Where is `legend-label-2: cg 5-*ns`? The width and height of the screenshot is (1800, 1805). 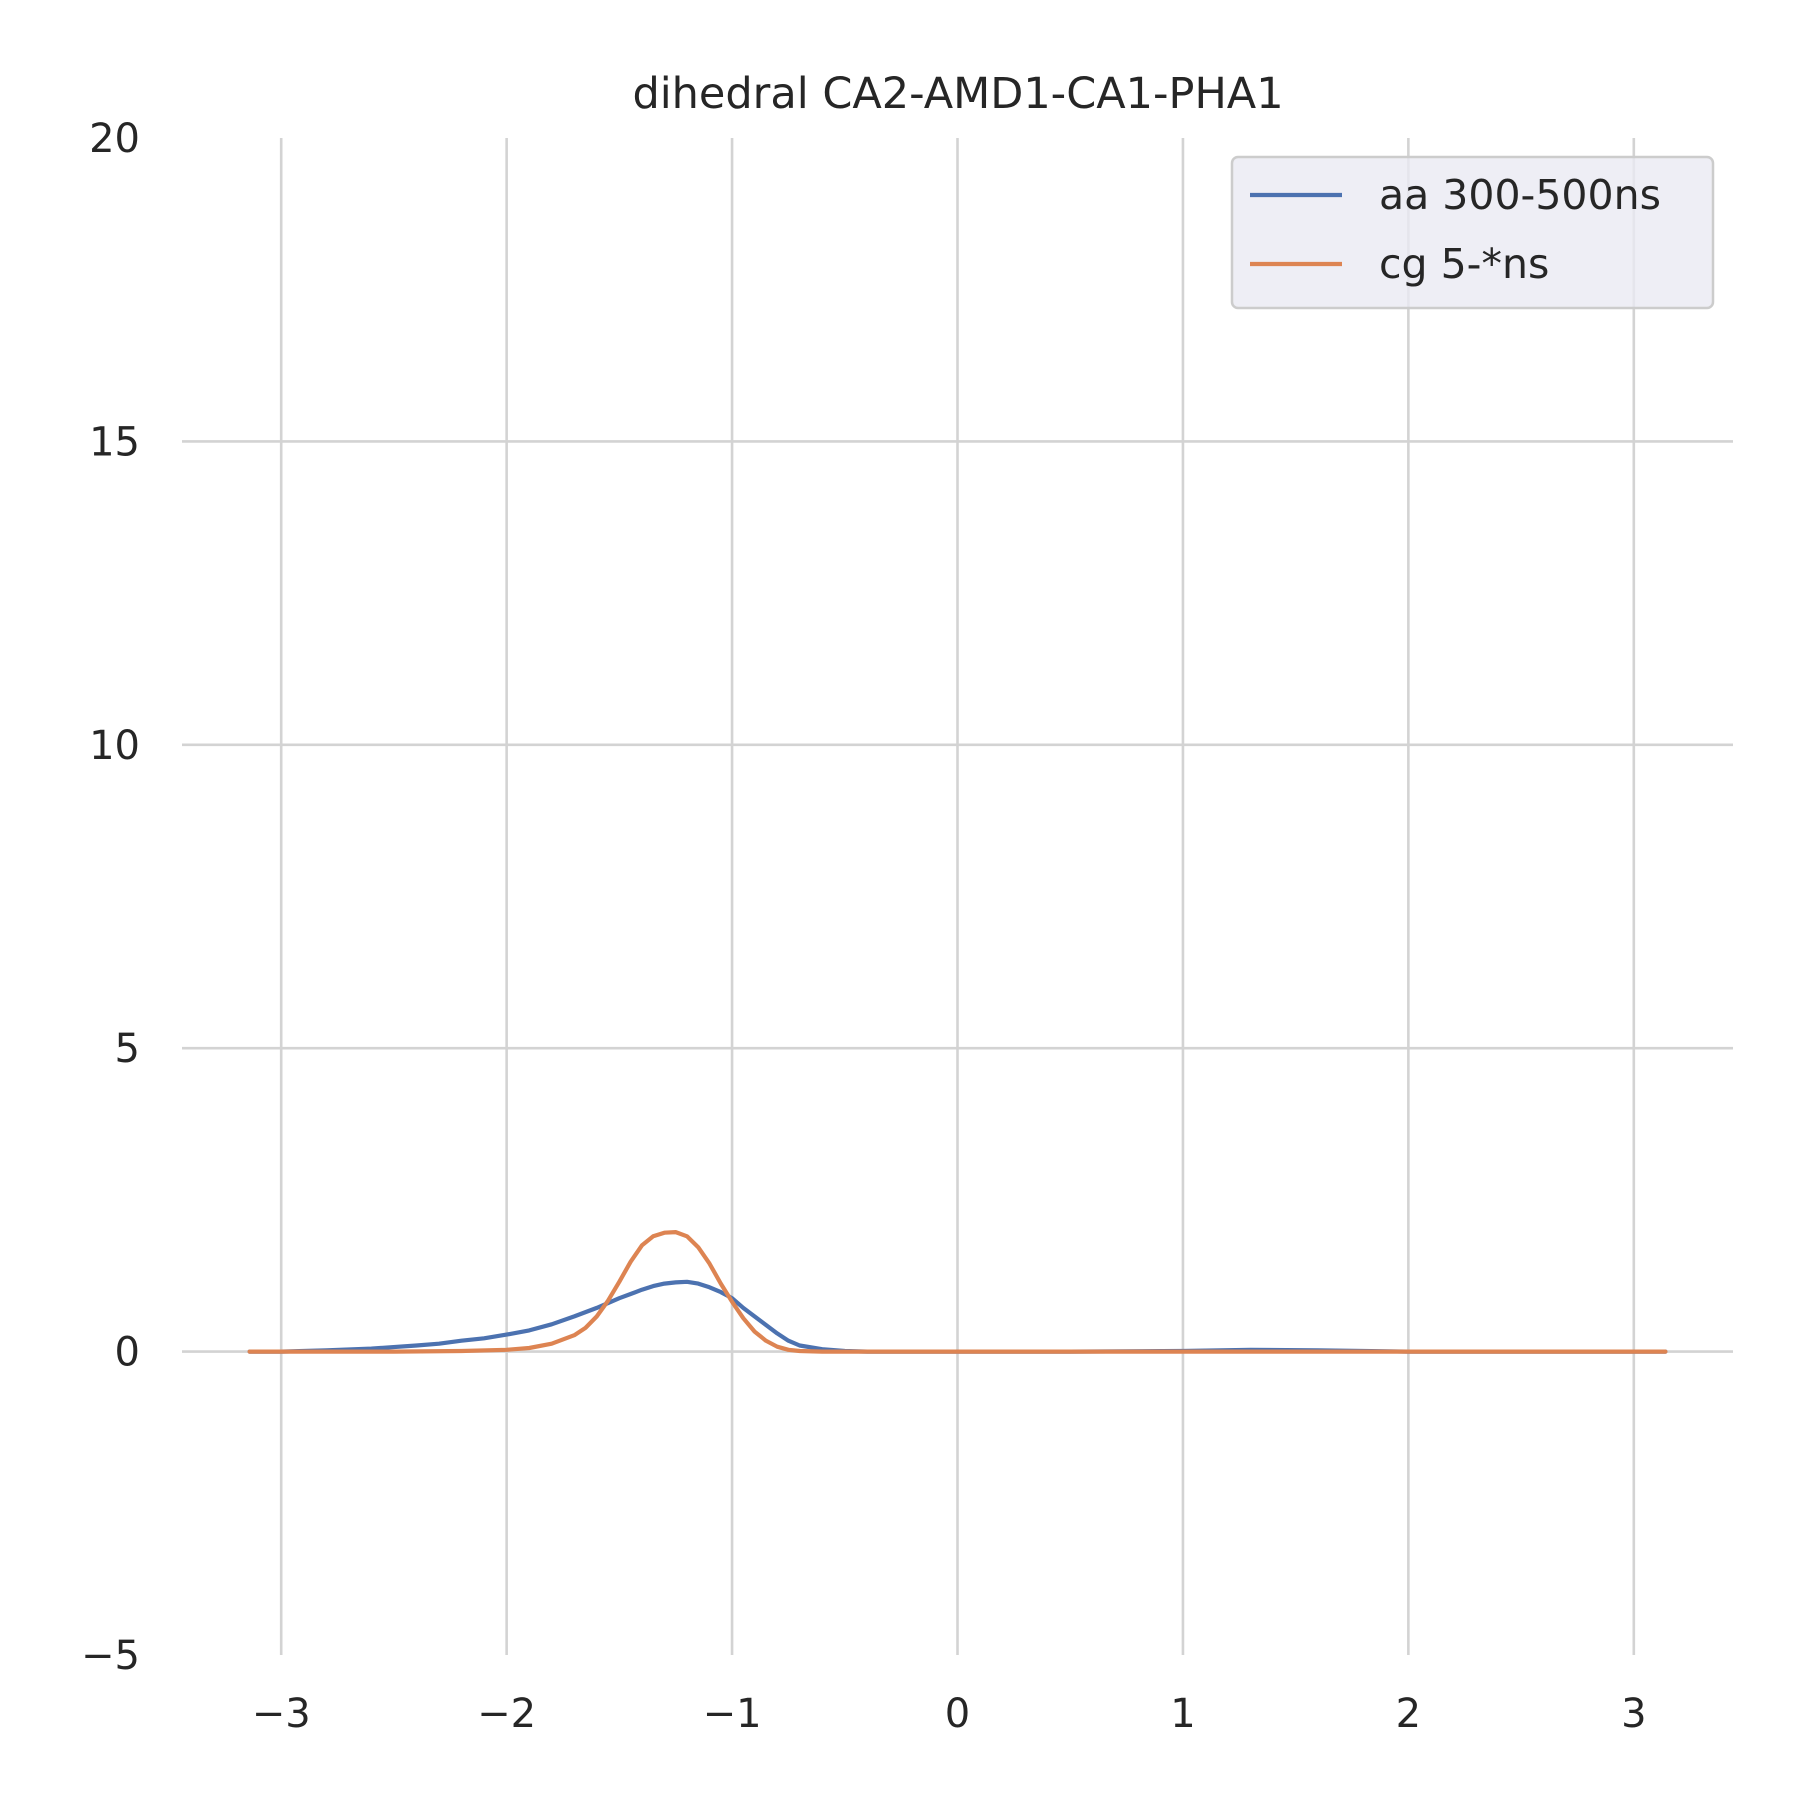
legend-label-2: cg 5-*ns is located at coordinates (1464, 264).